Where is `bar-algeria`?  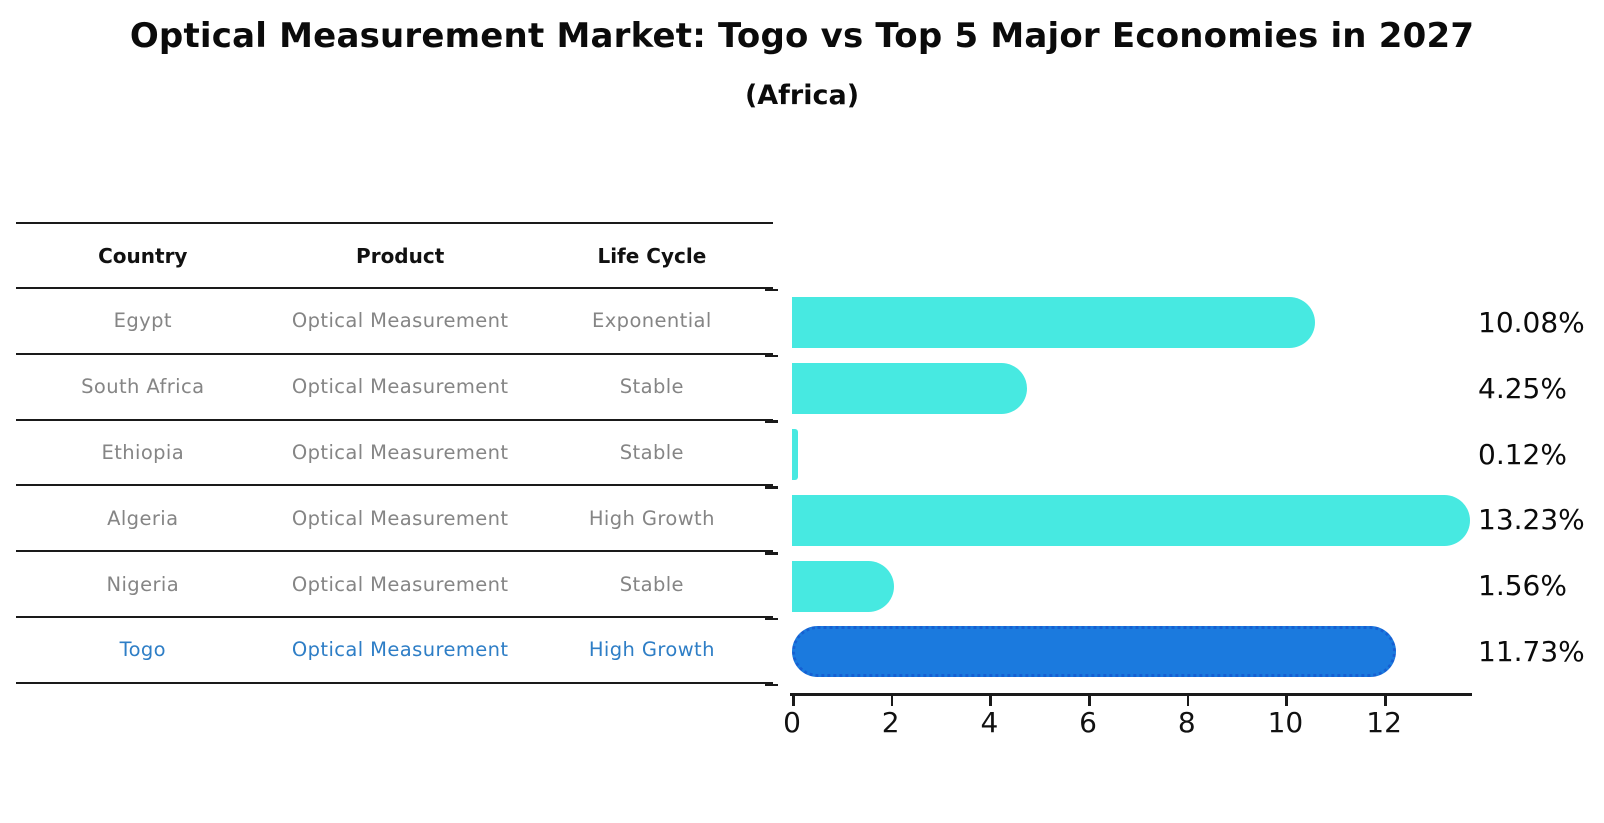 bar-algeria is located at coordinates (1131, 520).